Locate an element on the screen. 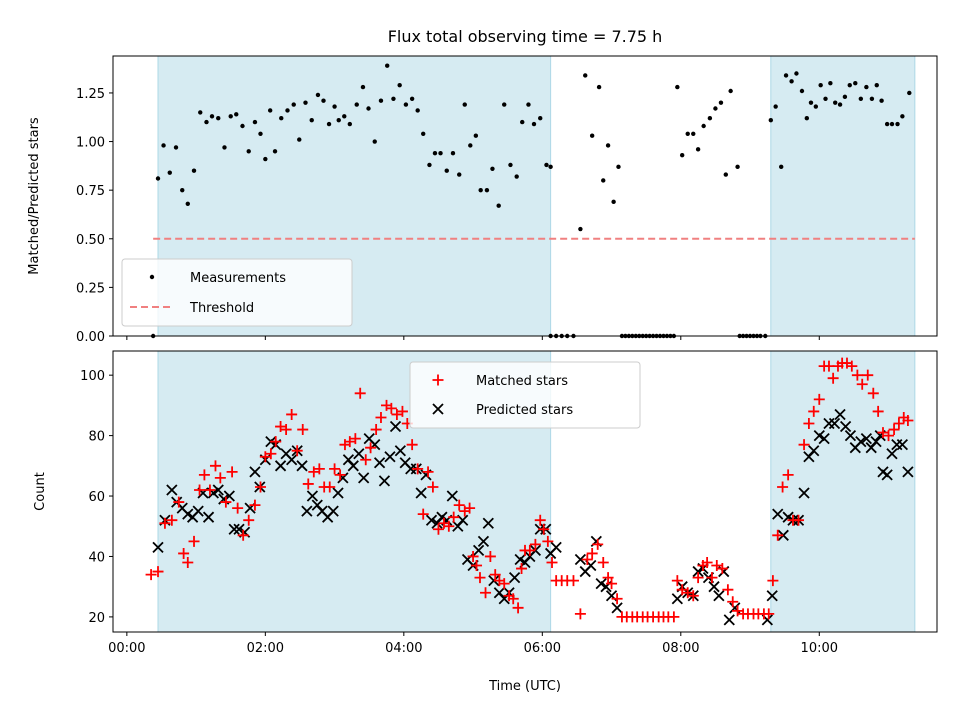  legend-matched-marker is located at coordinates (438, 380).